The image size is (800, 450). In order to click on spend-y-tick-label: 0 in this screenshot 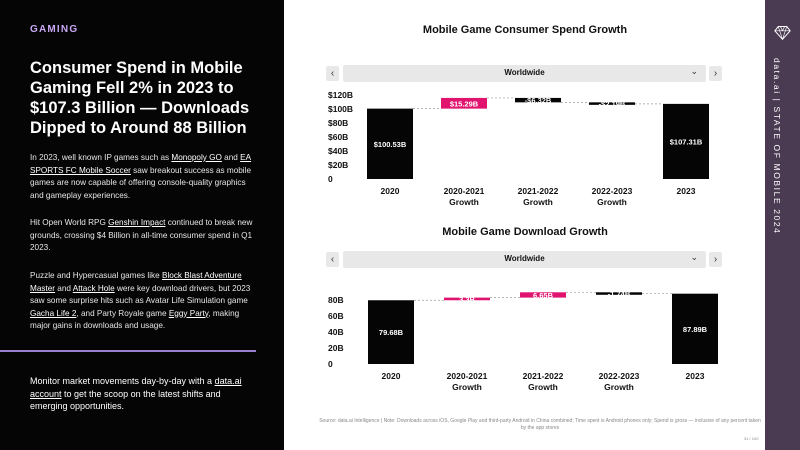, I will do `click(330, 179)`.